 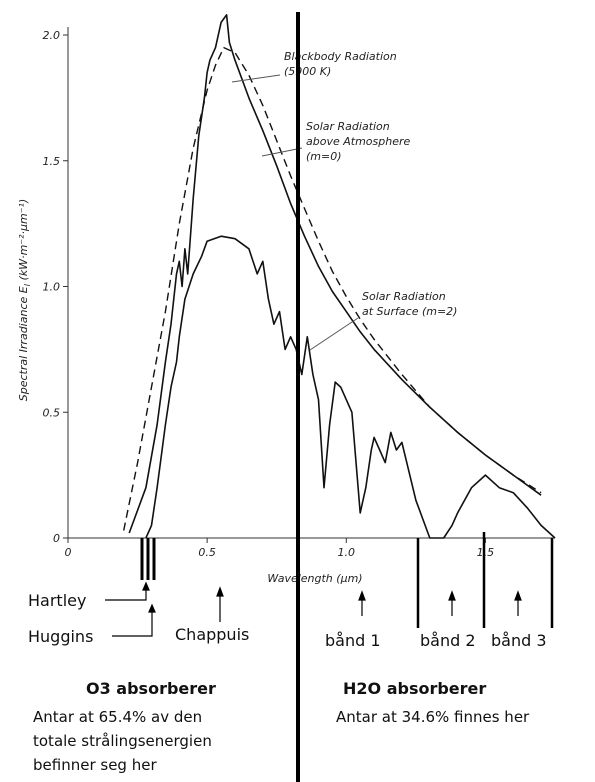 What do you see at coordinates (146, 586) in the screenshot?
I see `hartley-arrowhead` at bounding box center [146, 586].